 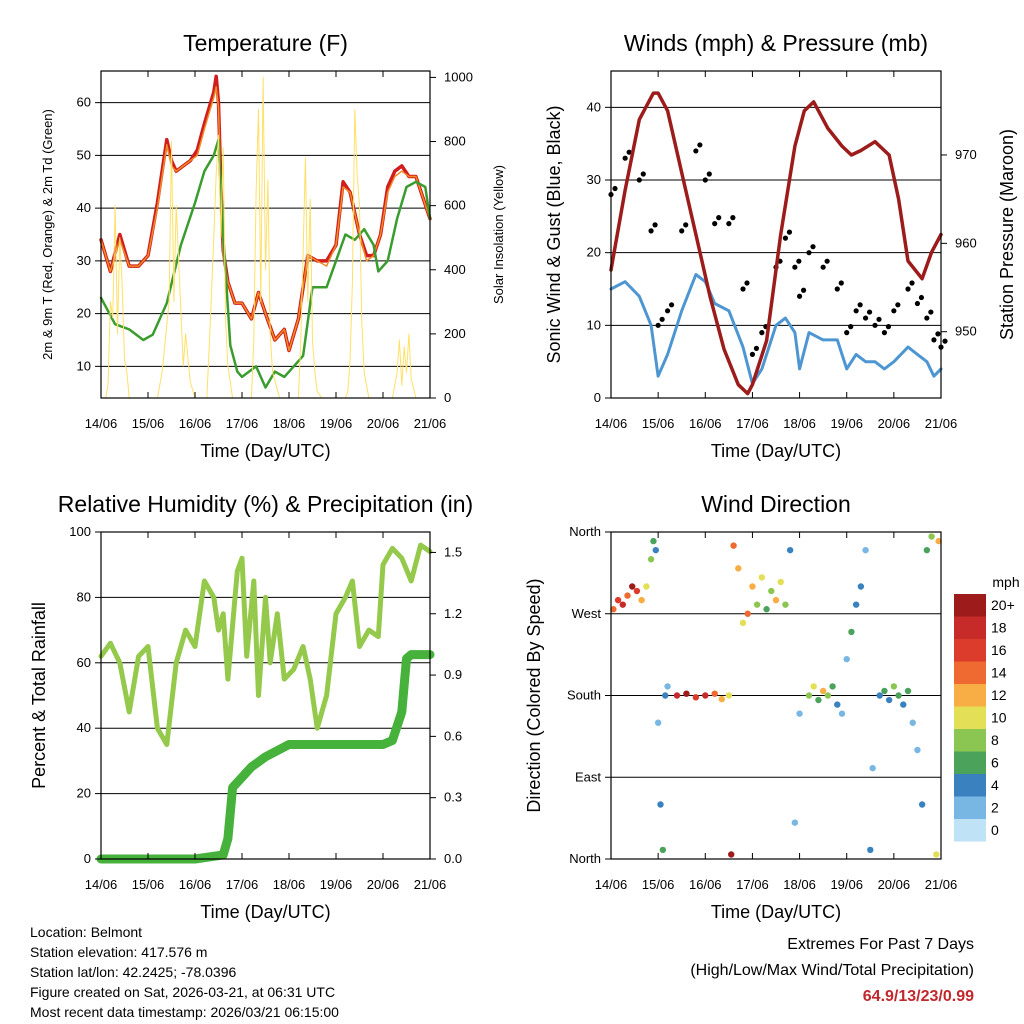 I want to click on y-tick-label: 100, so click(x=80, y=531).